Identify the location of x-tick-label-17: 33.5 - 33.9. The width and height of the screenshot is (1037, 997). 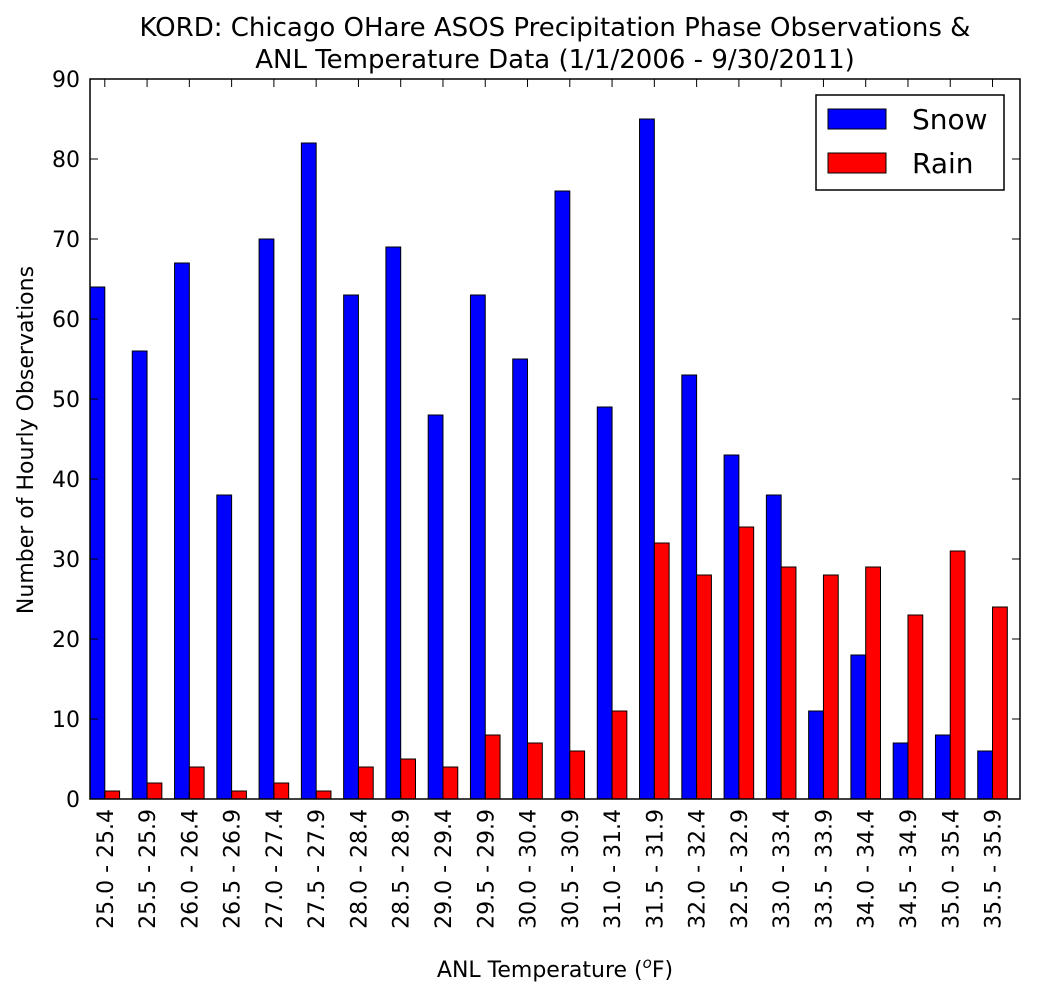
(824, 869).